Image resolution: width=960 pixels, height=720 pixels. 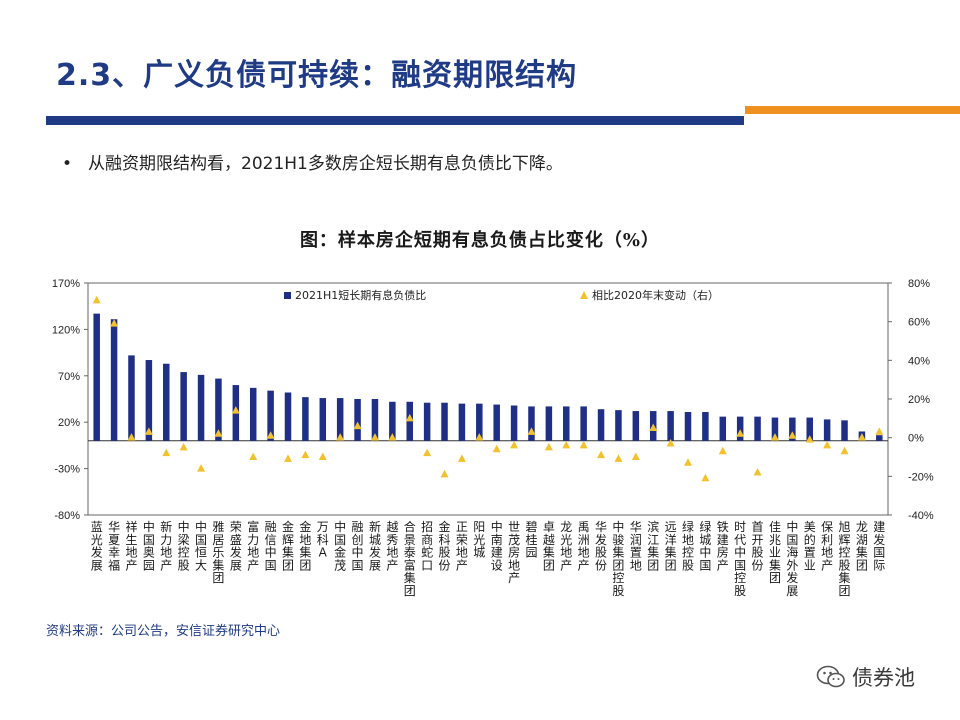 I want to click on legend-bar-swatch, so click(x=287, y=295).